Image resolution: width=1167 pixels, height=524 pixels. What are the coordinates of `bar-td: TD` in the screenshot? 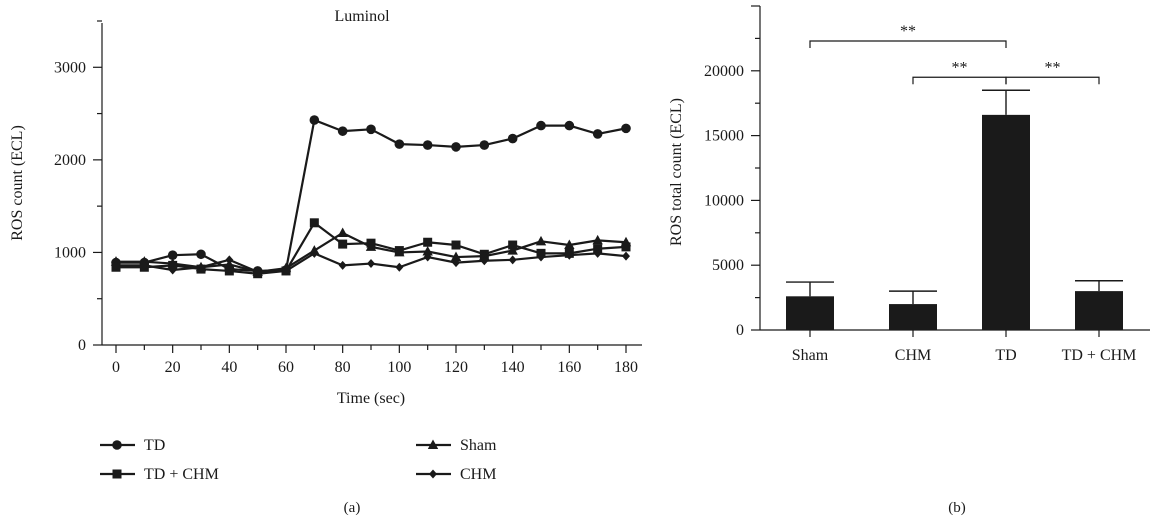 It's located at (1006, 226).